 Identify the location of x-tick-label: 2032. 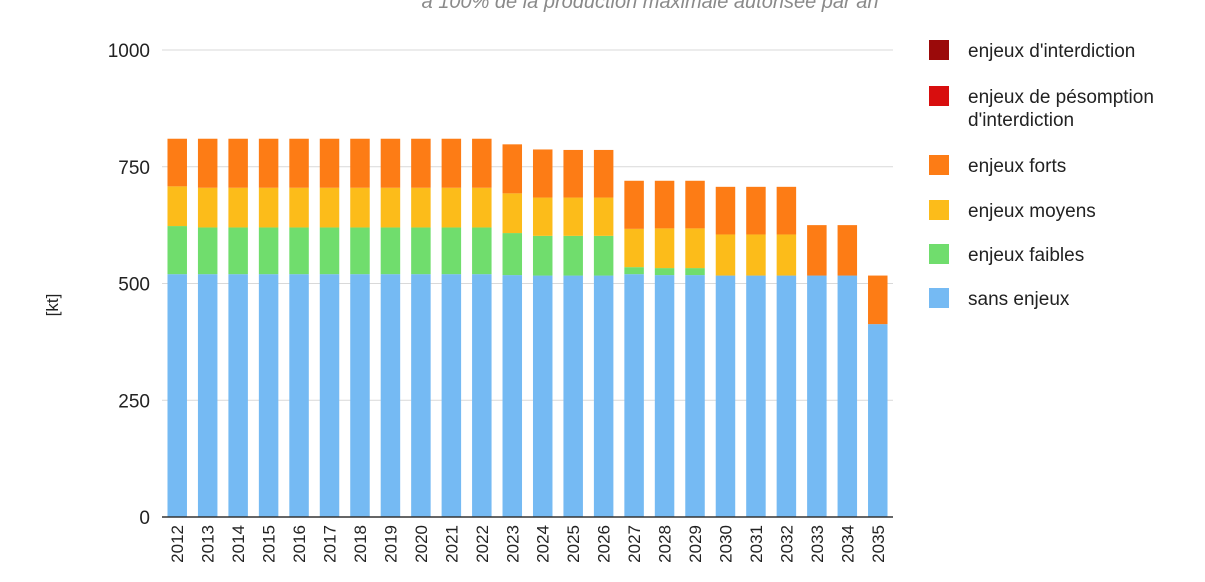
(786, 544).